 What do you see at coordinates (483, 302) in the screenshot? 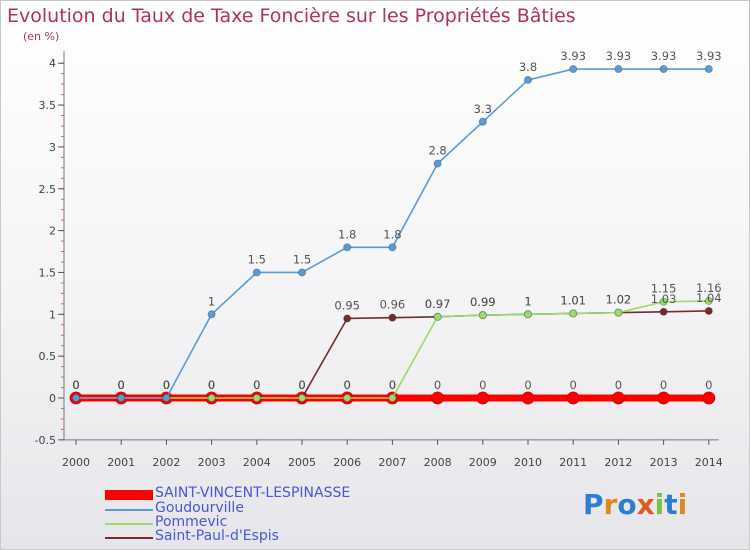
I see `data-label: 0.99` at bounding box center [483, 302].